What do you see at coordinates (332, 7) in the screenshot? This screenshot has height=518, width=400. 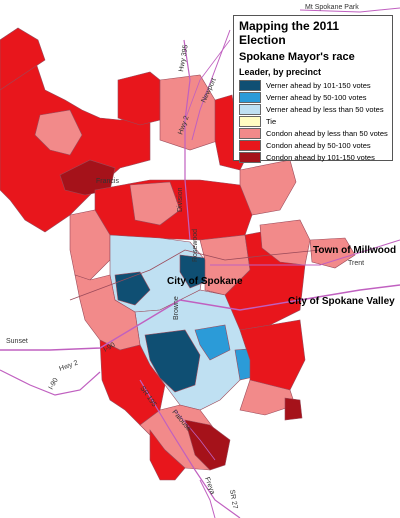 I see `label-mt-spokane-park: Mt Spokane Park` at bounding box center [332, 7].